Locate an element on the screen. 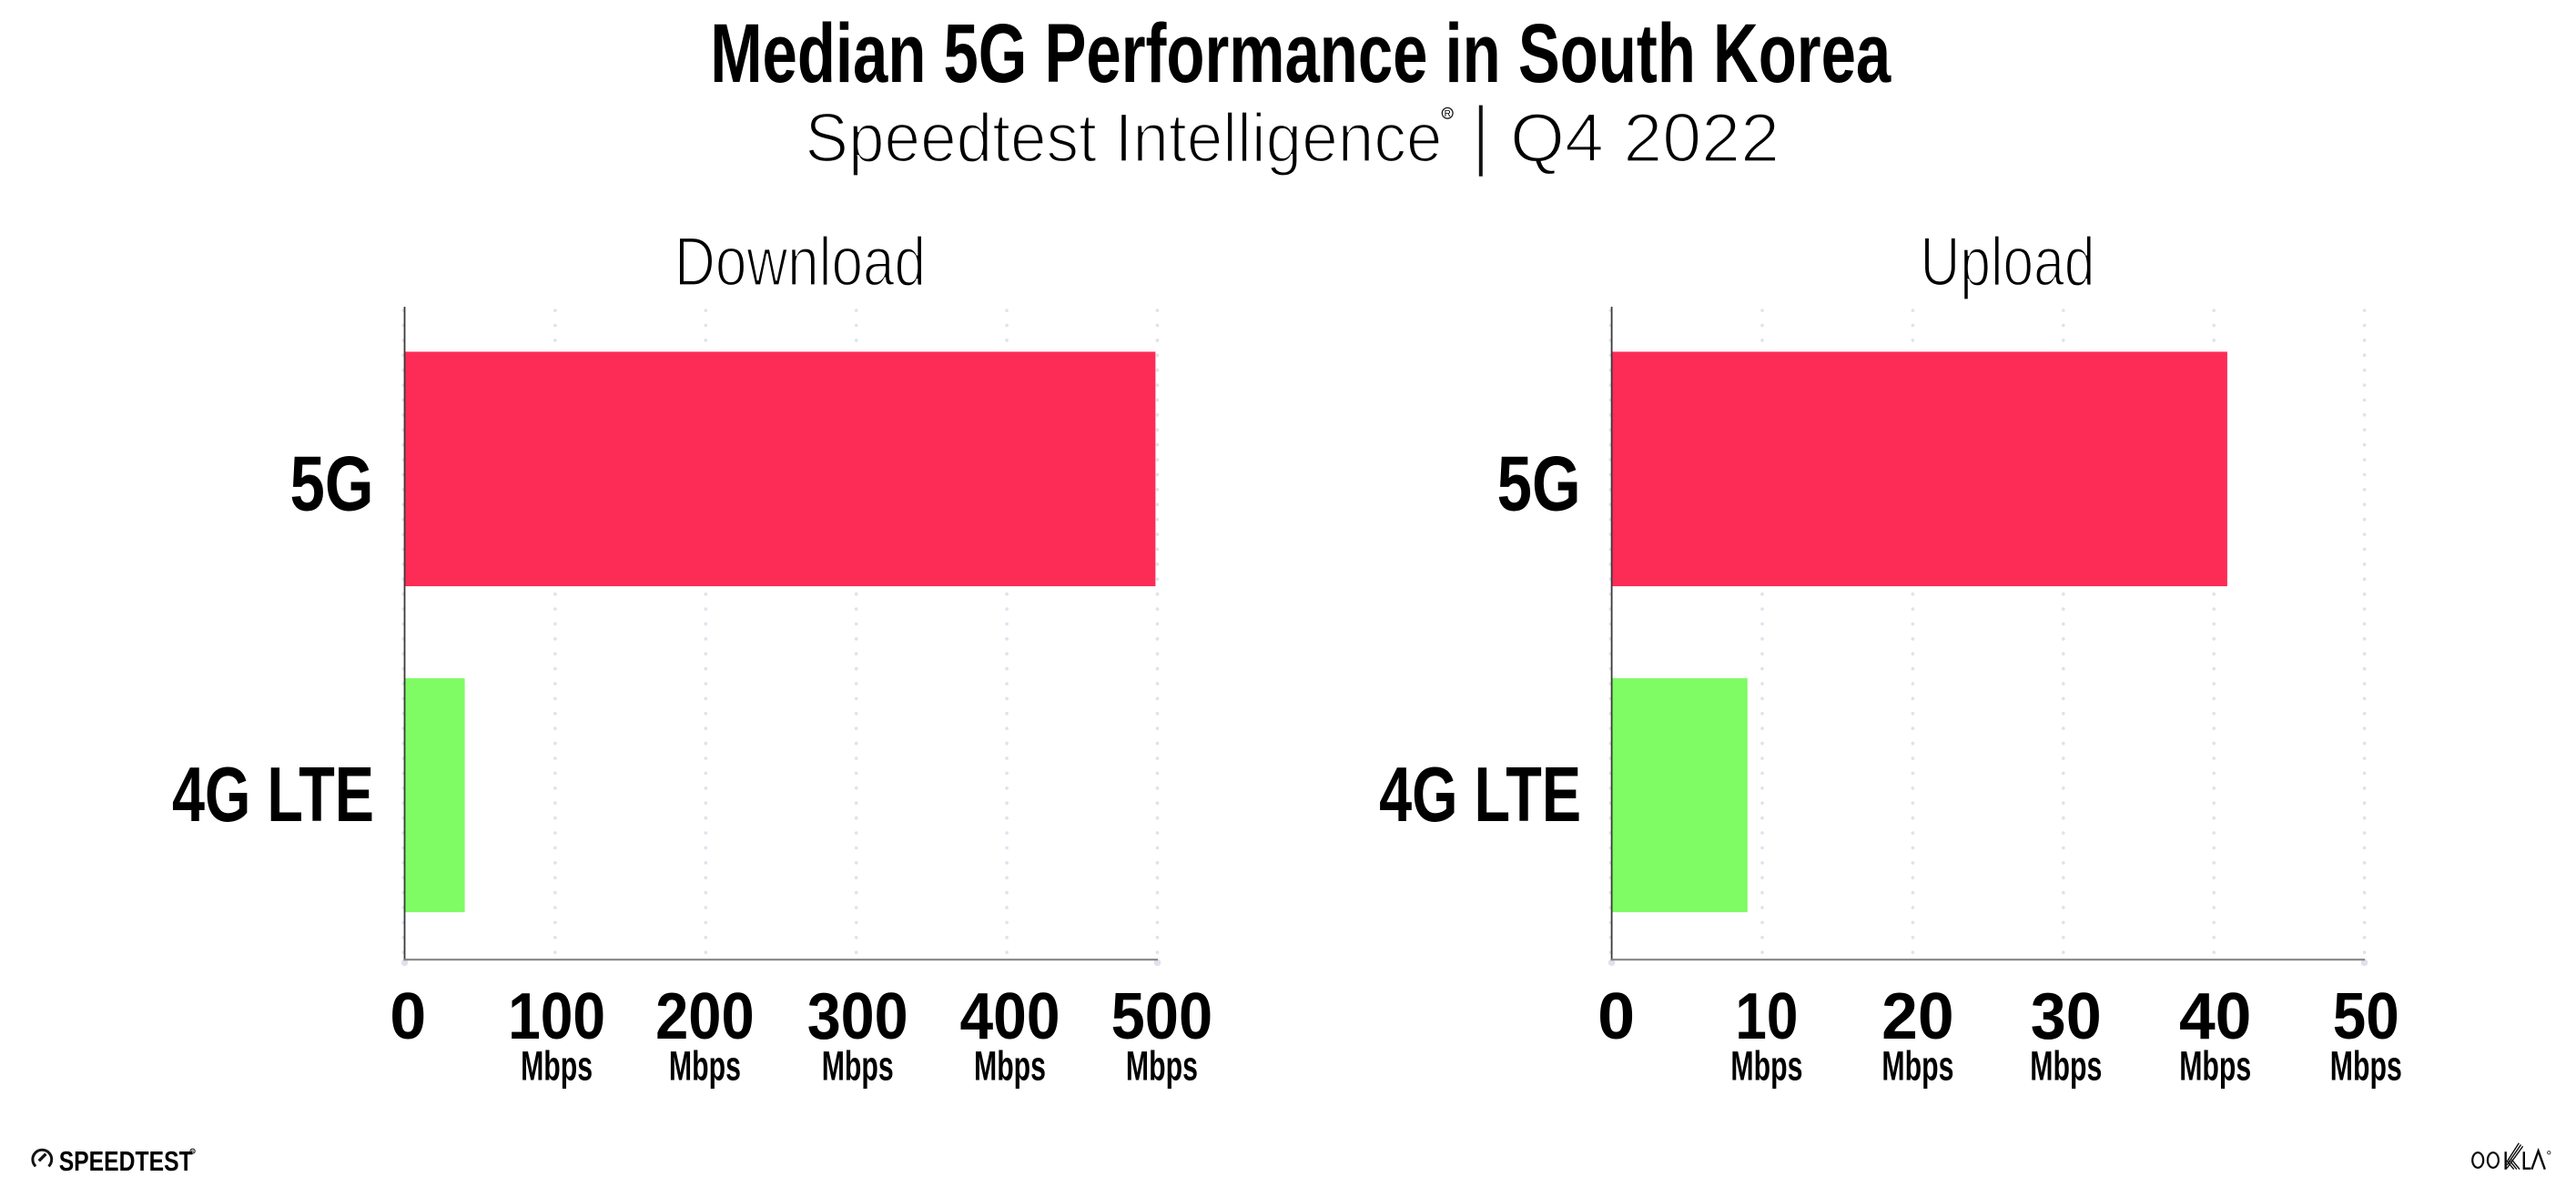  svg-text: 200 is located at coordinates (705, 1016).